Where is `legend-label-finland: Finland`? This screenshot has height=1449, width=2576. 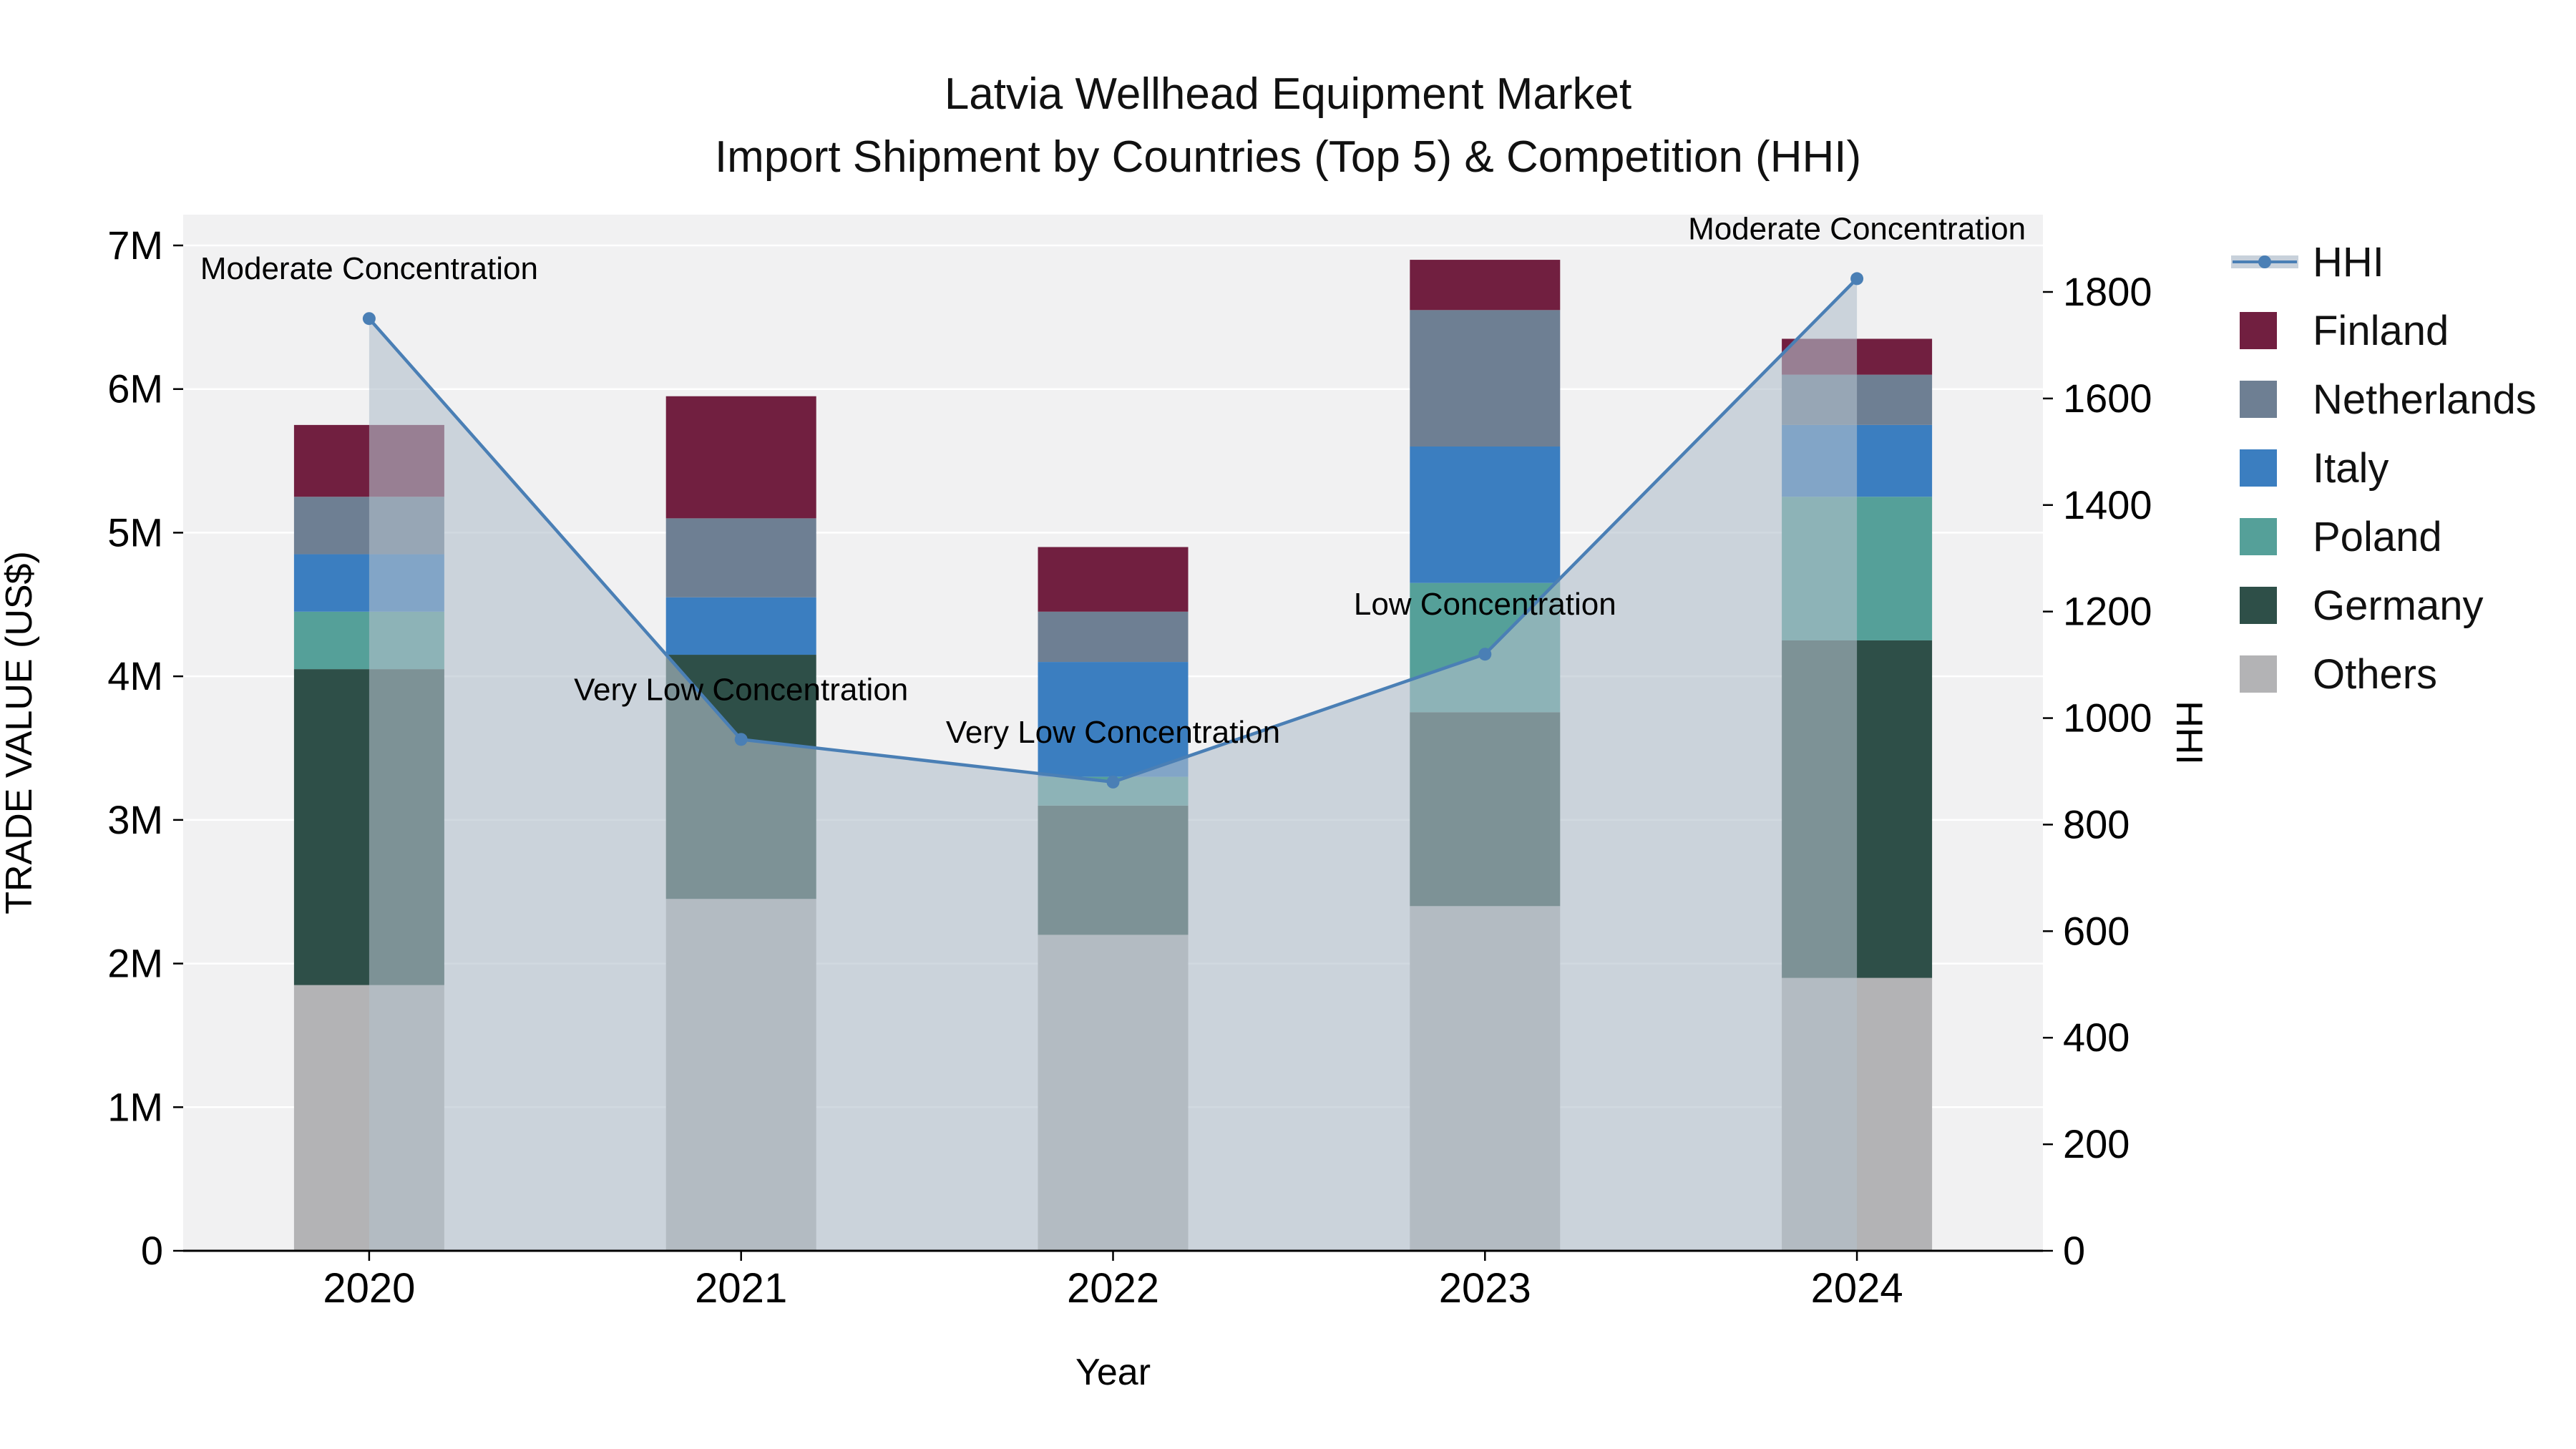 legend-label-finland: Finland is located at coordinates (2381, 330).